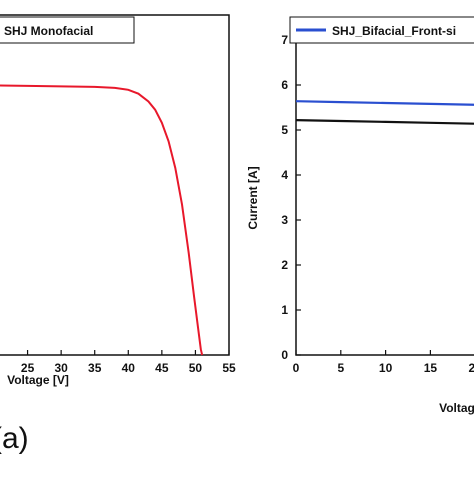 The height and width of the screenshot is (479, 474). I want to click on panel-label: (a), so click(14, 438).